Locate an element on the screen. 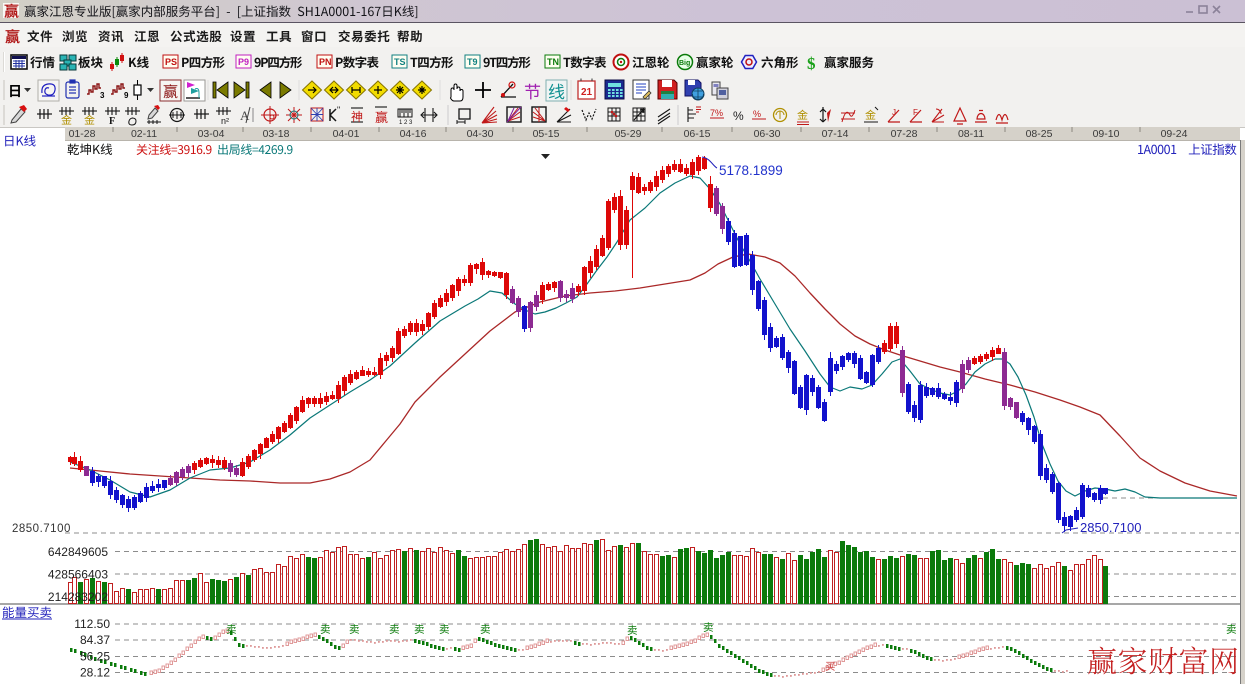  svg-text: 08-25 is located at coordinates (1039, 134).